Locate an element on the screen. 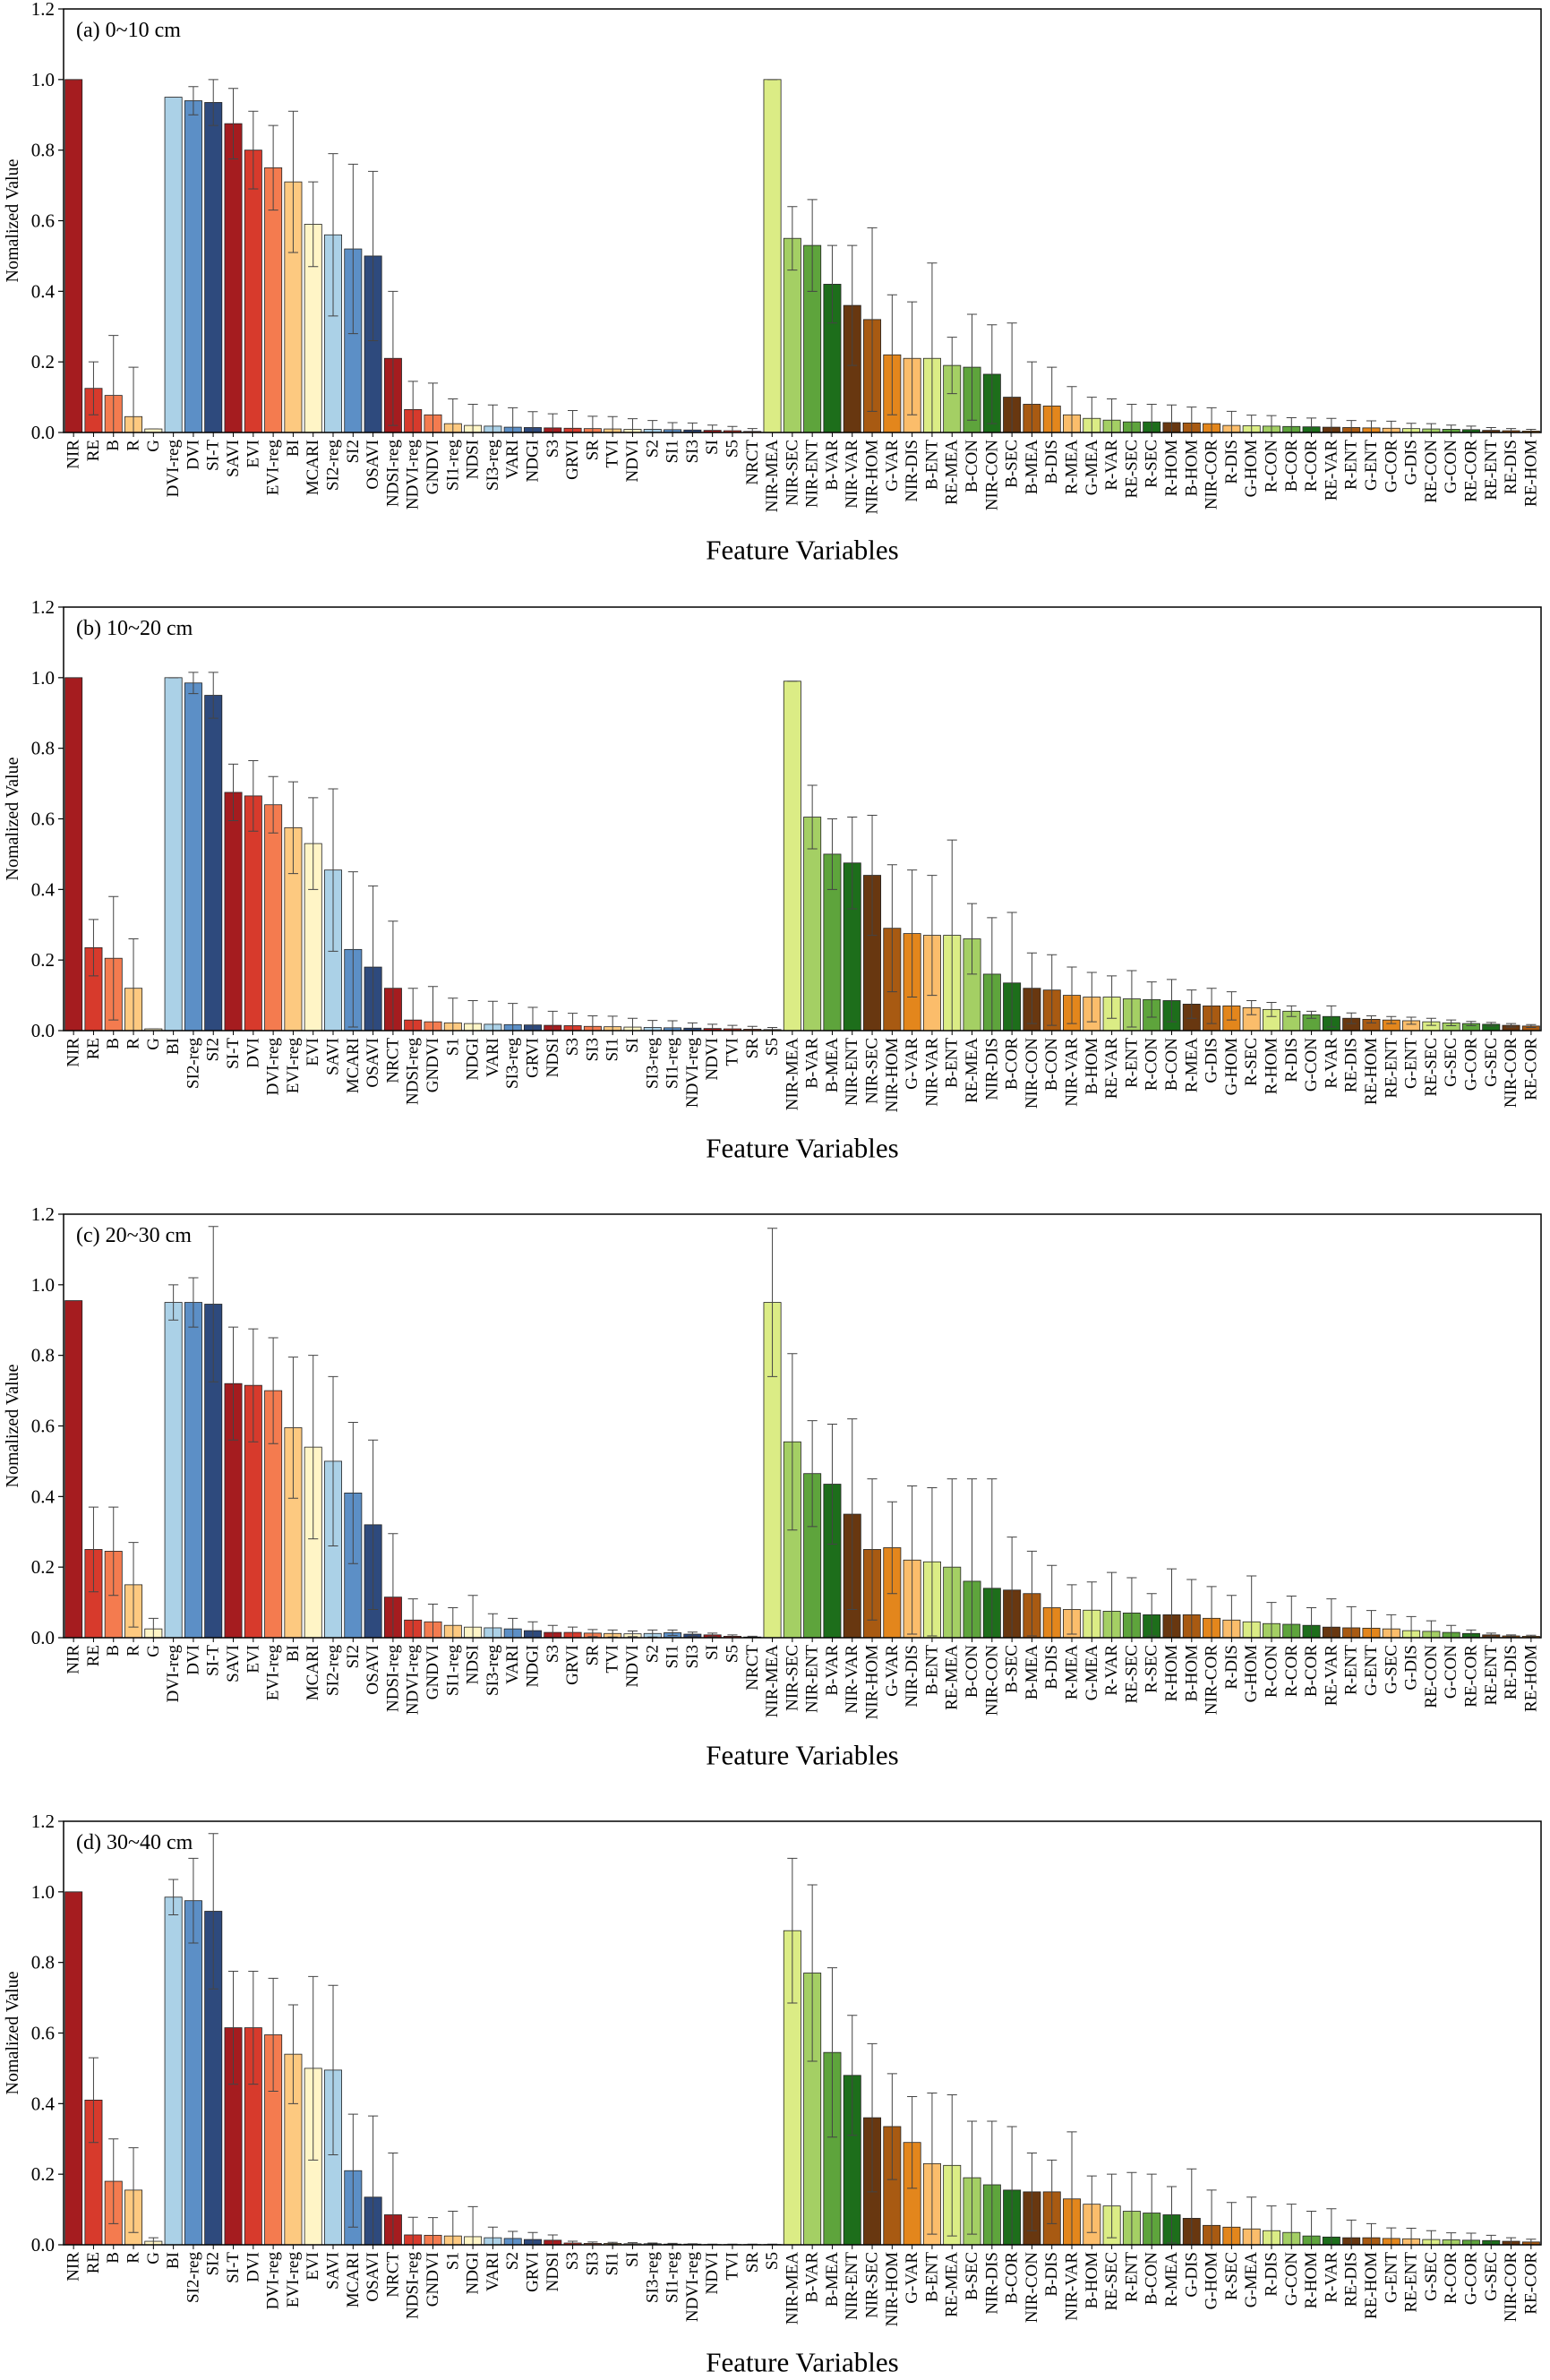 The image size is (1550, 2380). x-tick-label: R-MEA is located at coordinates (1191, 1066).